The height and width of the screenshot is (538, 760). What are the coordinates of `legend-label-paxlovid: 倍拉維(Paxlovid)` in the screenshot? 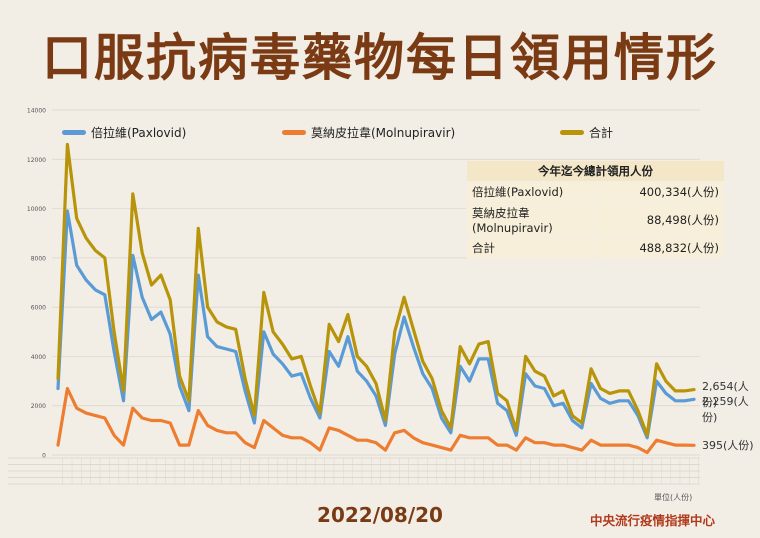 It's located at (139, 133).